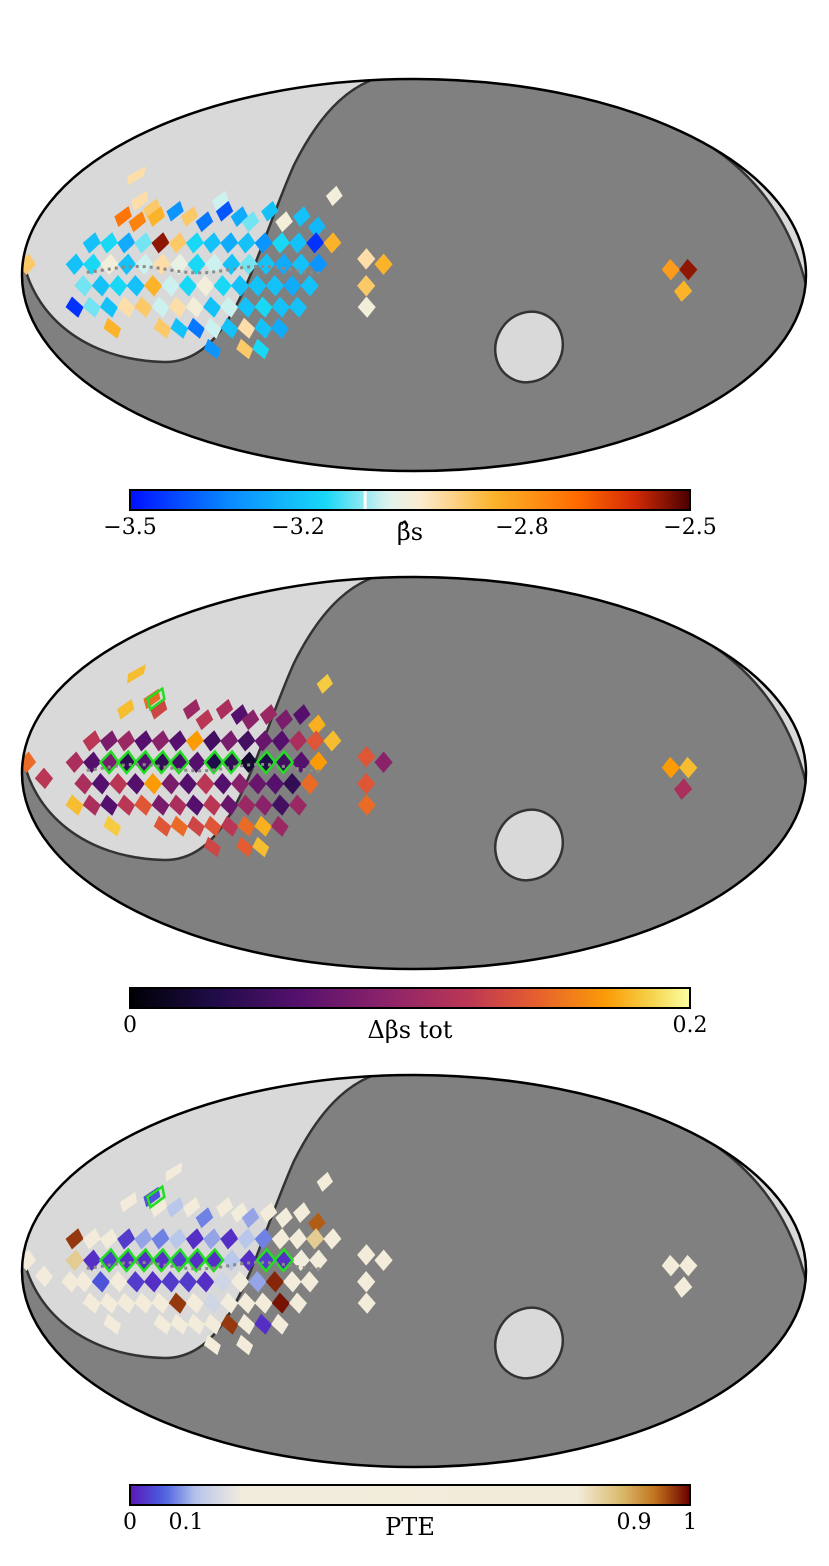 This screenshot has width=829, height=1566. What do you see at coordinates (186, 1522) in the screenshot?
I see `colorbar-tick-label: 0.1` at bounding box center [186, 1522].